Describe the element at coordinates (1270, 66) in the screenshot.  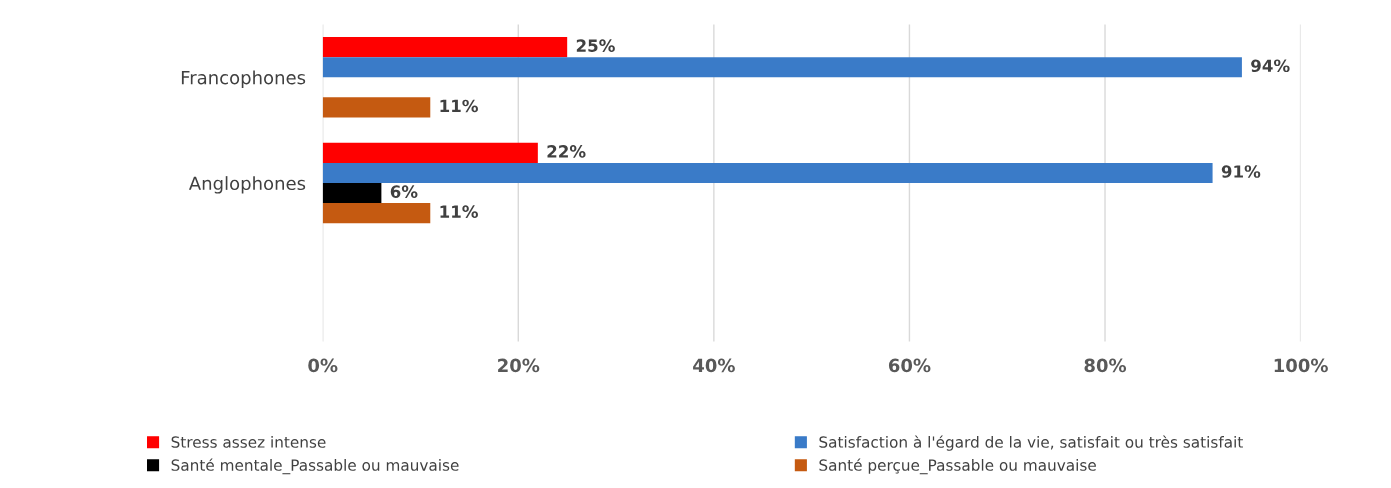
I see `data-label: 94%` at that location.